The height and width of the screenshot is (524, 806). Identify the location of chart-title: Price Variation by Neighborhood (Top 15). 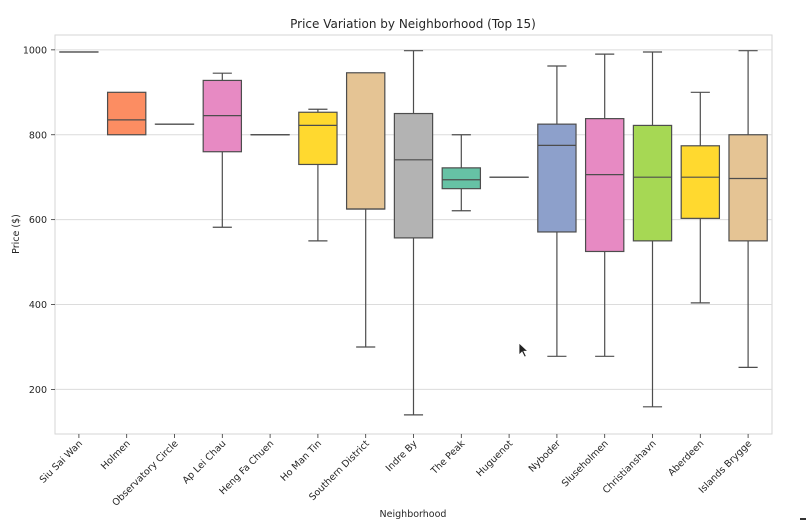
(413, 24).